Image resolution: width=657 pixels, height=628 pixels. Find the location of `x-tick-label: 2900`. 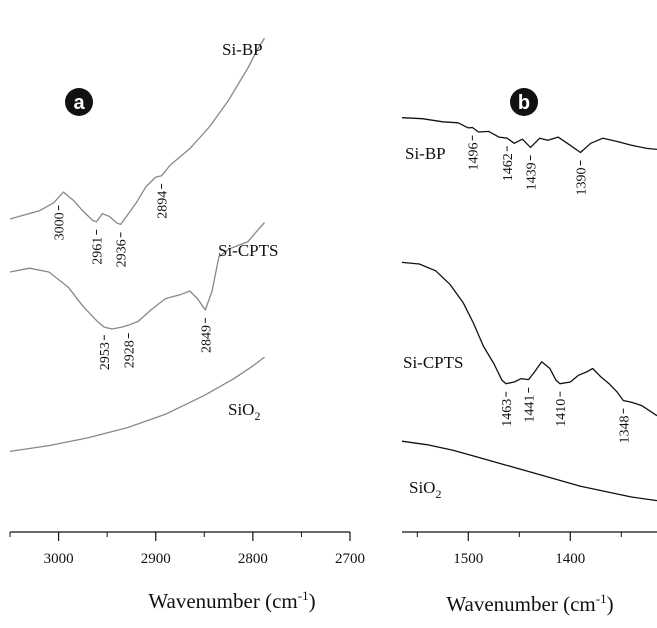

x-tick-label: 2900 is located at coordinates (156, 559).